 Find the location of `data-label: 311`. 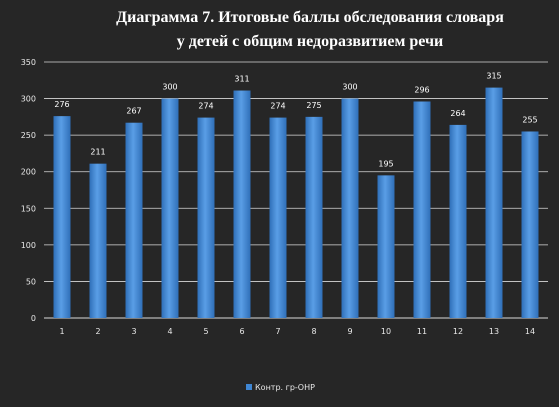

data-label: 311 is located at coordinates (241, 79).